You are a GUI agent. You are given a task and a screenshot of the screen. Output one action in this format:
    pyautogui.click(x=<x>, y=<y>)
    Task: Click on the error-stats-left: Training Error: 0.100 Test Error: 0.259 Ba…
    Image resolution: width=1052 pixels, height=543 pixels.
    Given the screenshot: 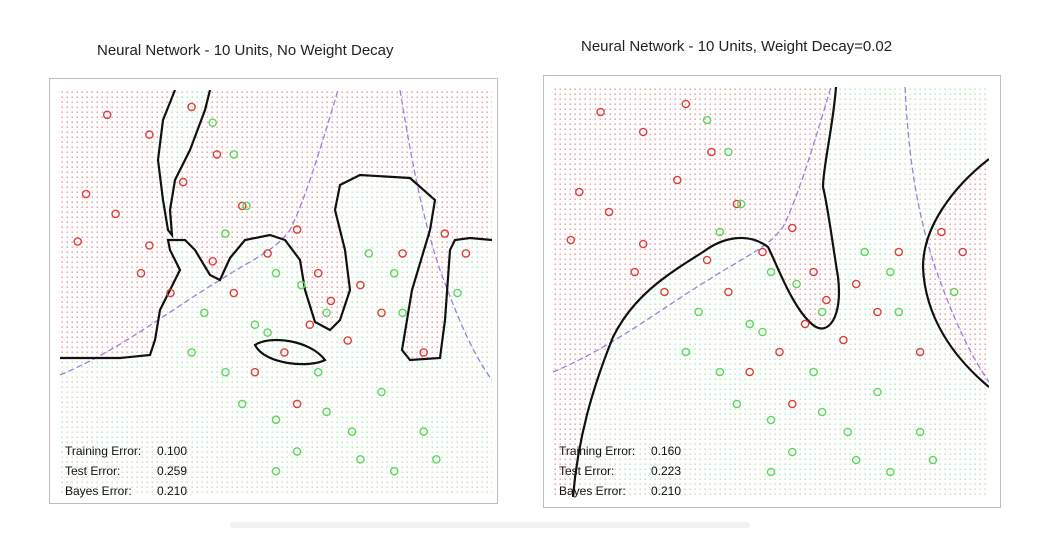 What is the action you would take?
    pyautogui.click(x=126, y=471)
    